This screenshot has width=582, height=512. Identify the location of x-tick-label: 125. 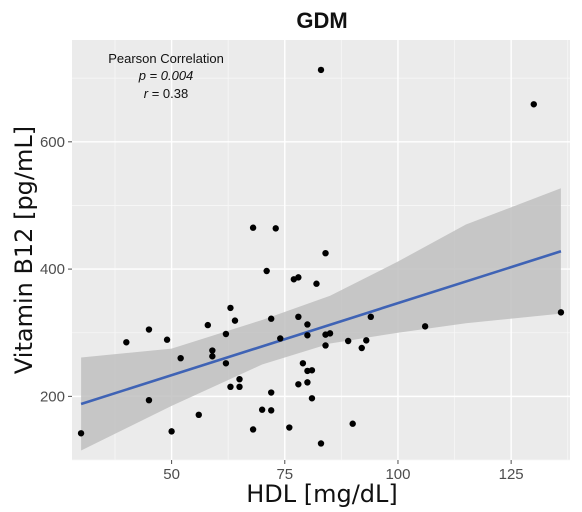
(511, 474).